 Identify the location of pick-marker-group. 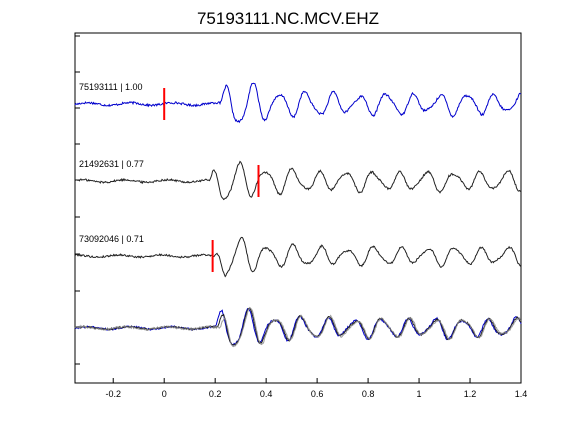
(211, 180).